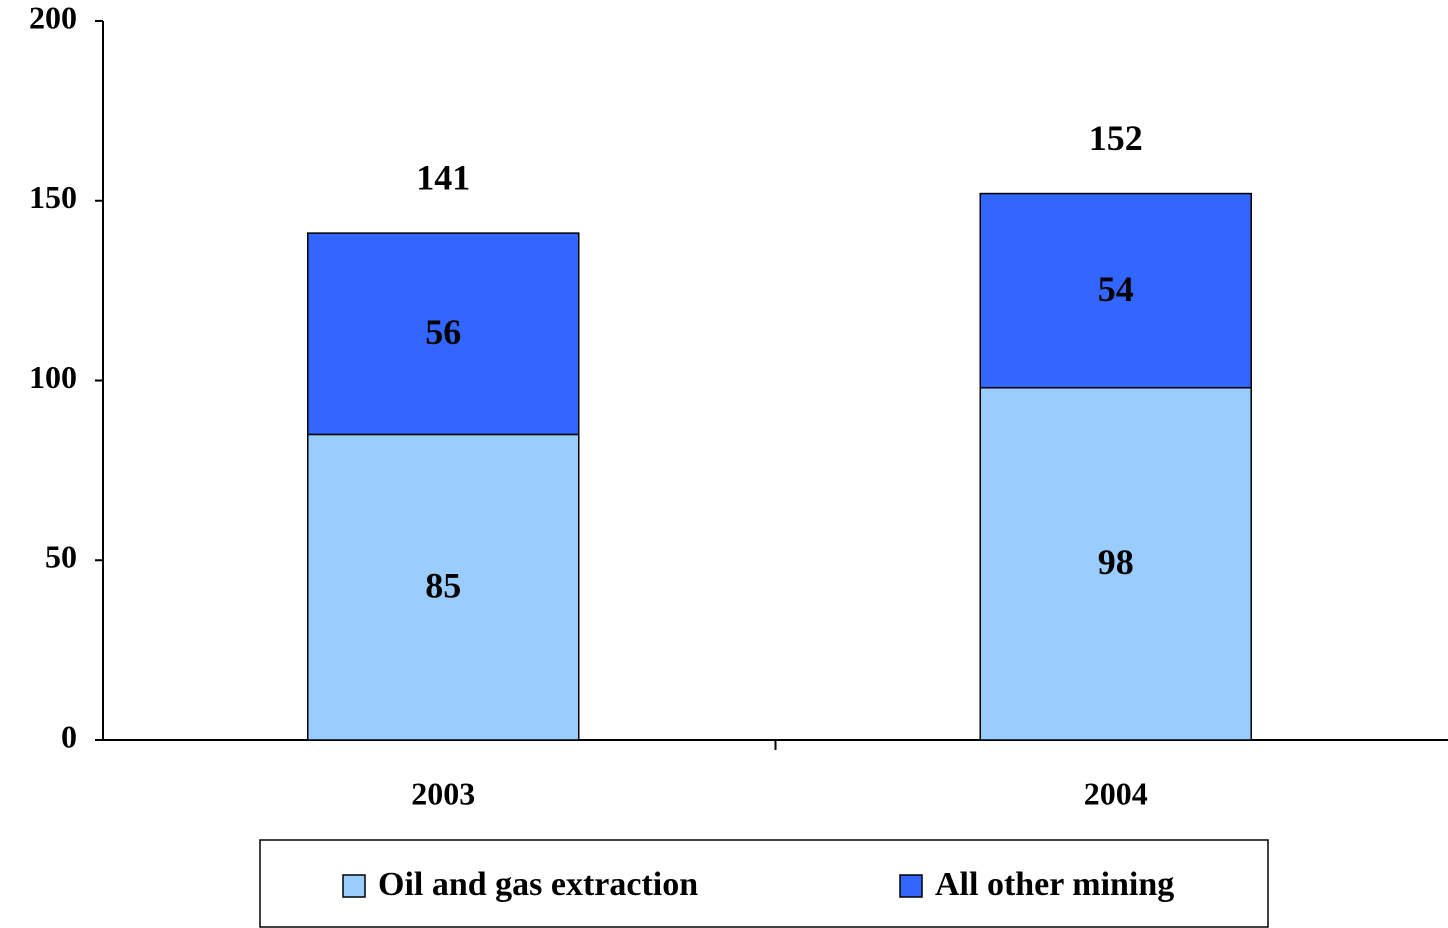  I want to click on data-label: 98, so click(1116, 562).